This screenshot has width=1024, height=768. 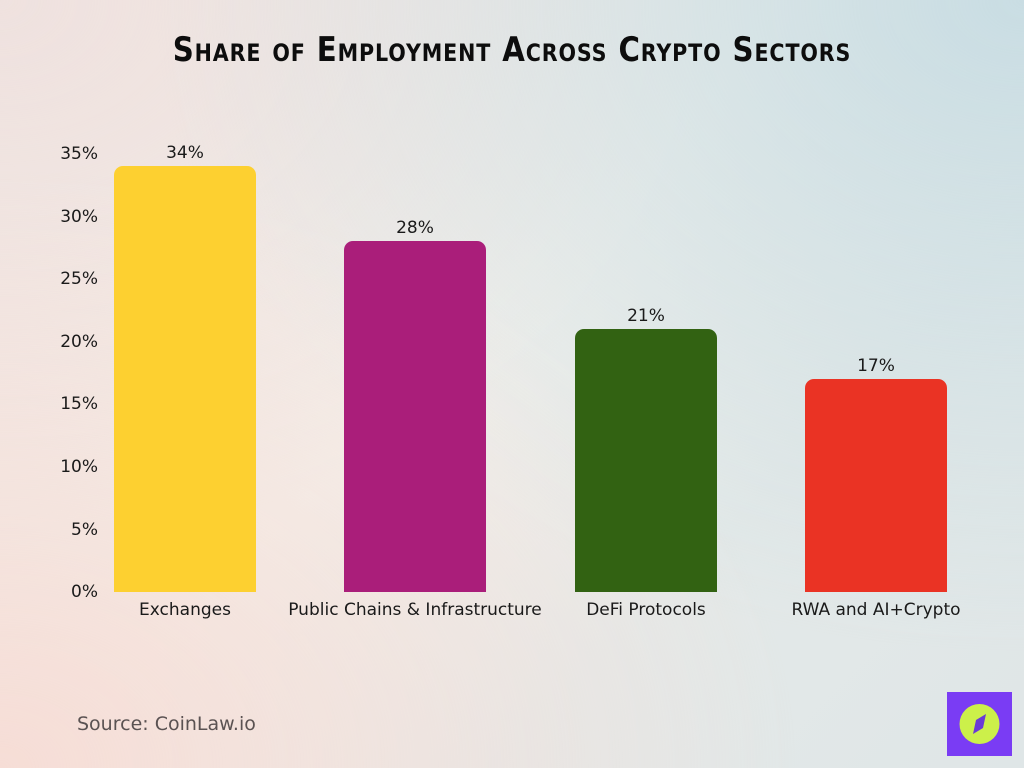 I want to click on bar-defi-protocols, so click(x=646, y=460).